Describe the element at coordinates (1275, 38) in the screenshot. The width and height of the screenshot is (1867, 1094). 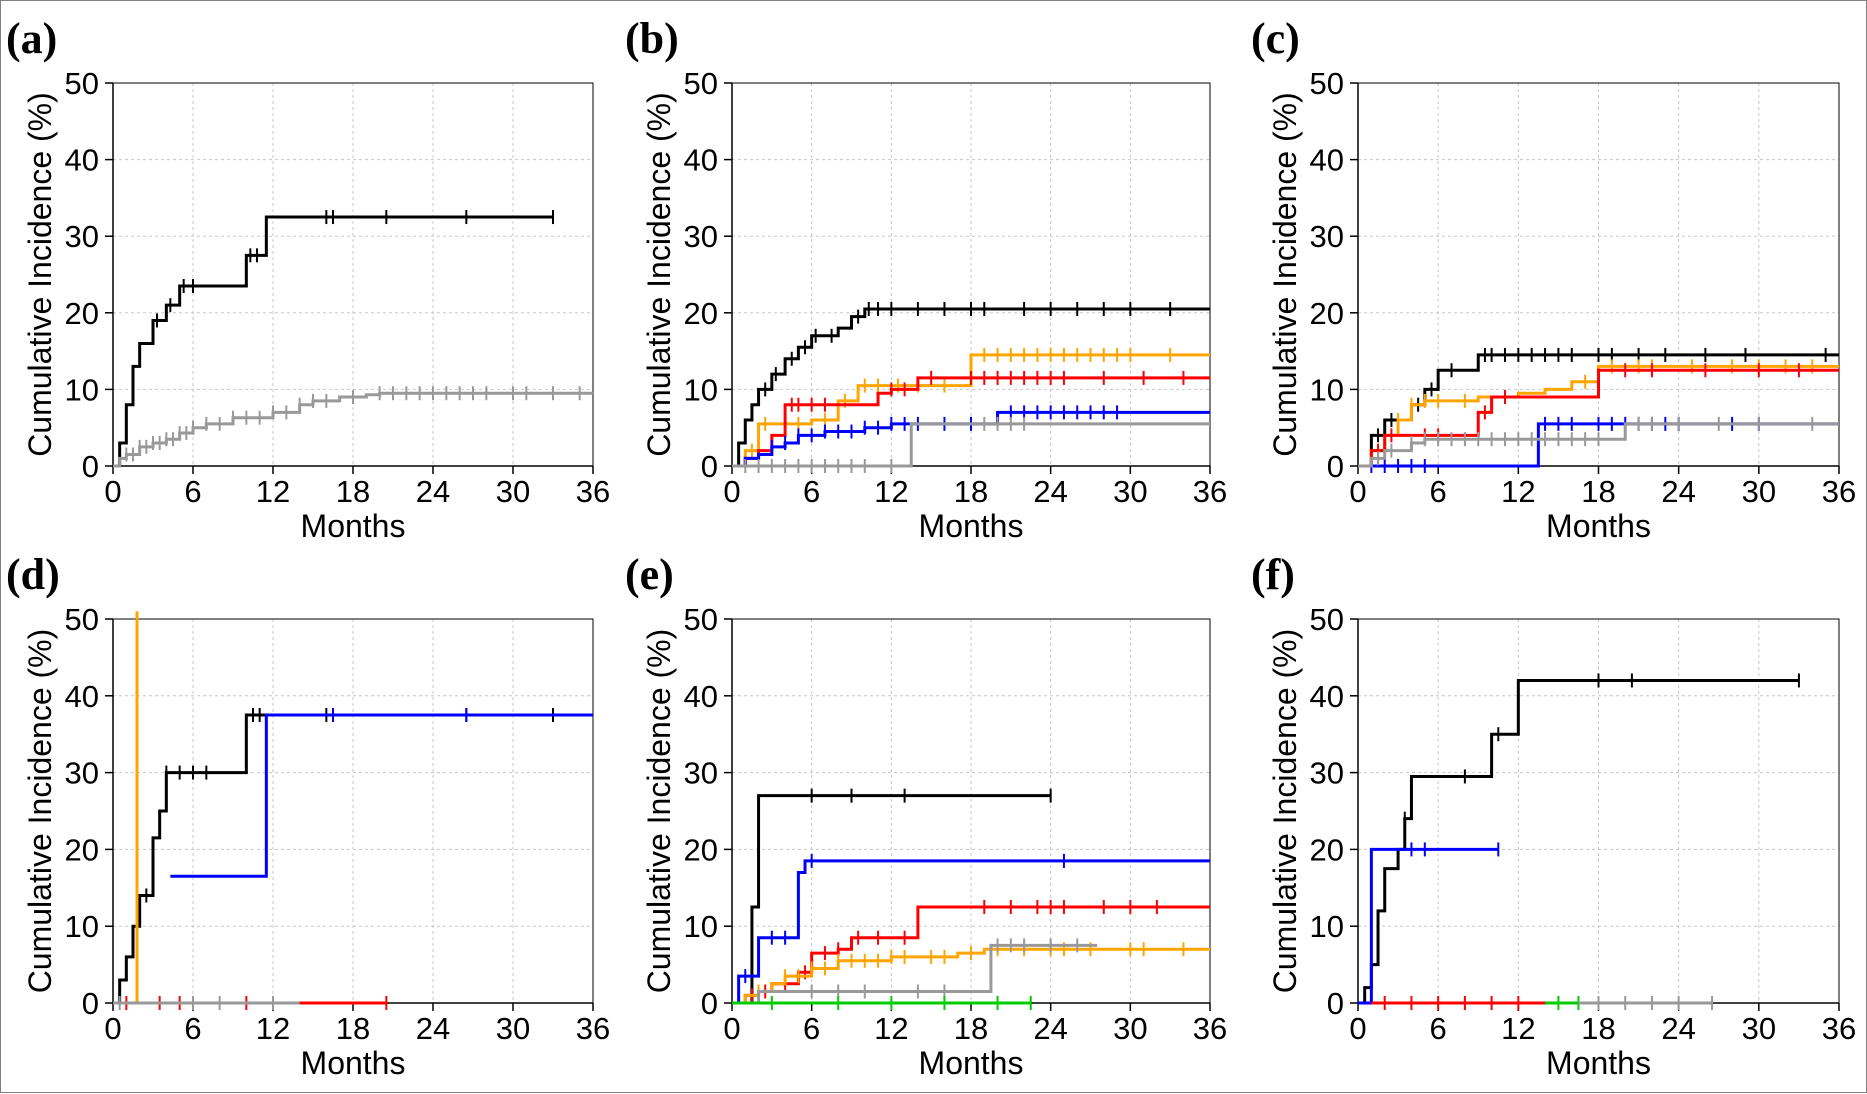
I see `panel-letter: (c)` at that location.